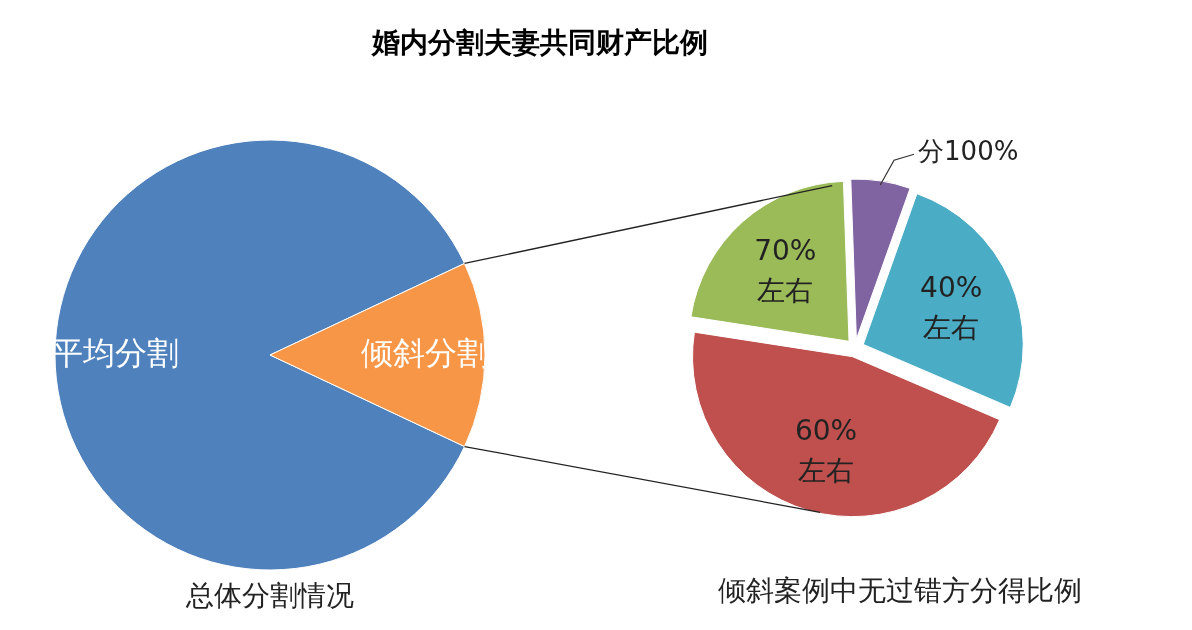  Describe the element at coordinates (269, 595) in the screenshot. I see `text: 总体分割情况` at that location.